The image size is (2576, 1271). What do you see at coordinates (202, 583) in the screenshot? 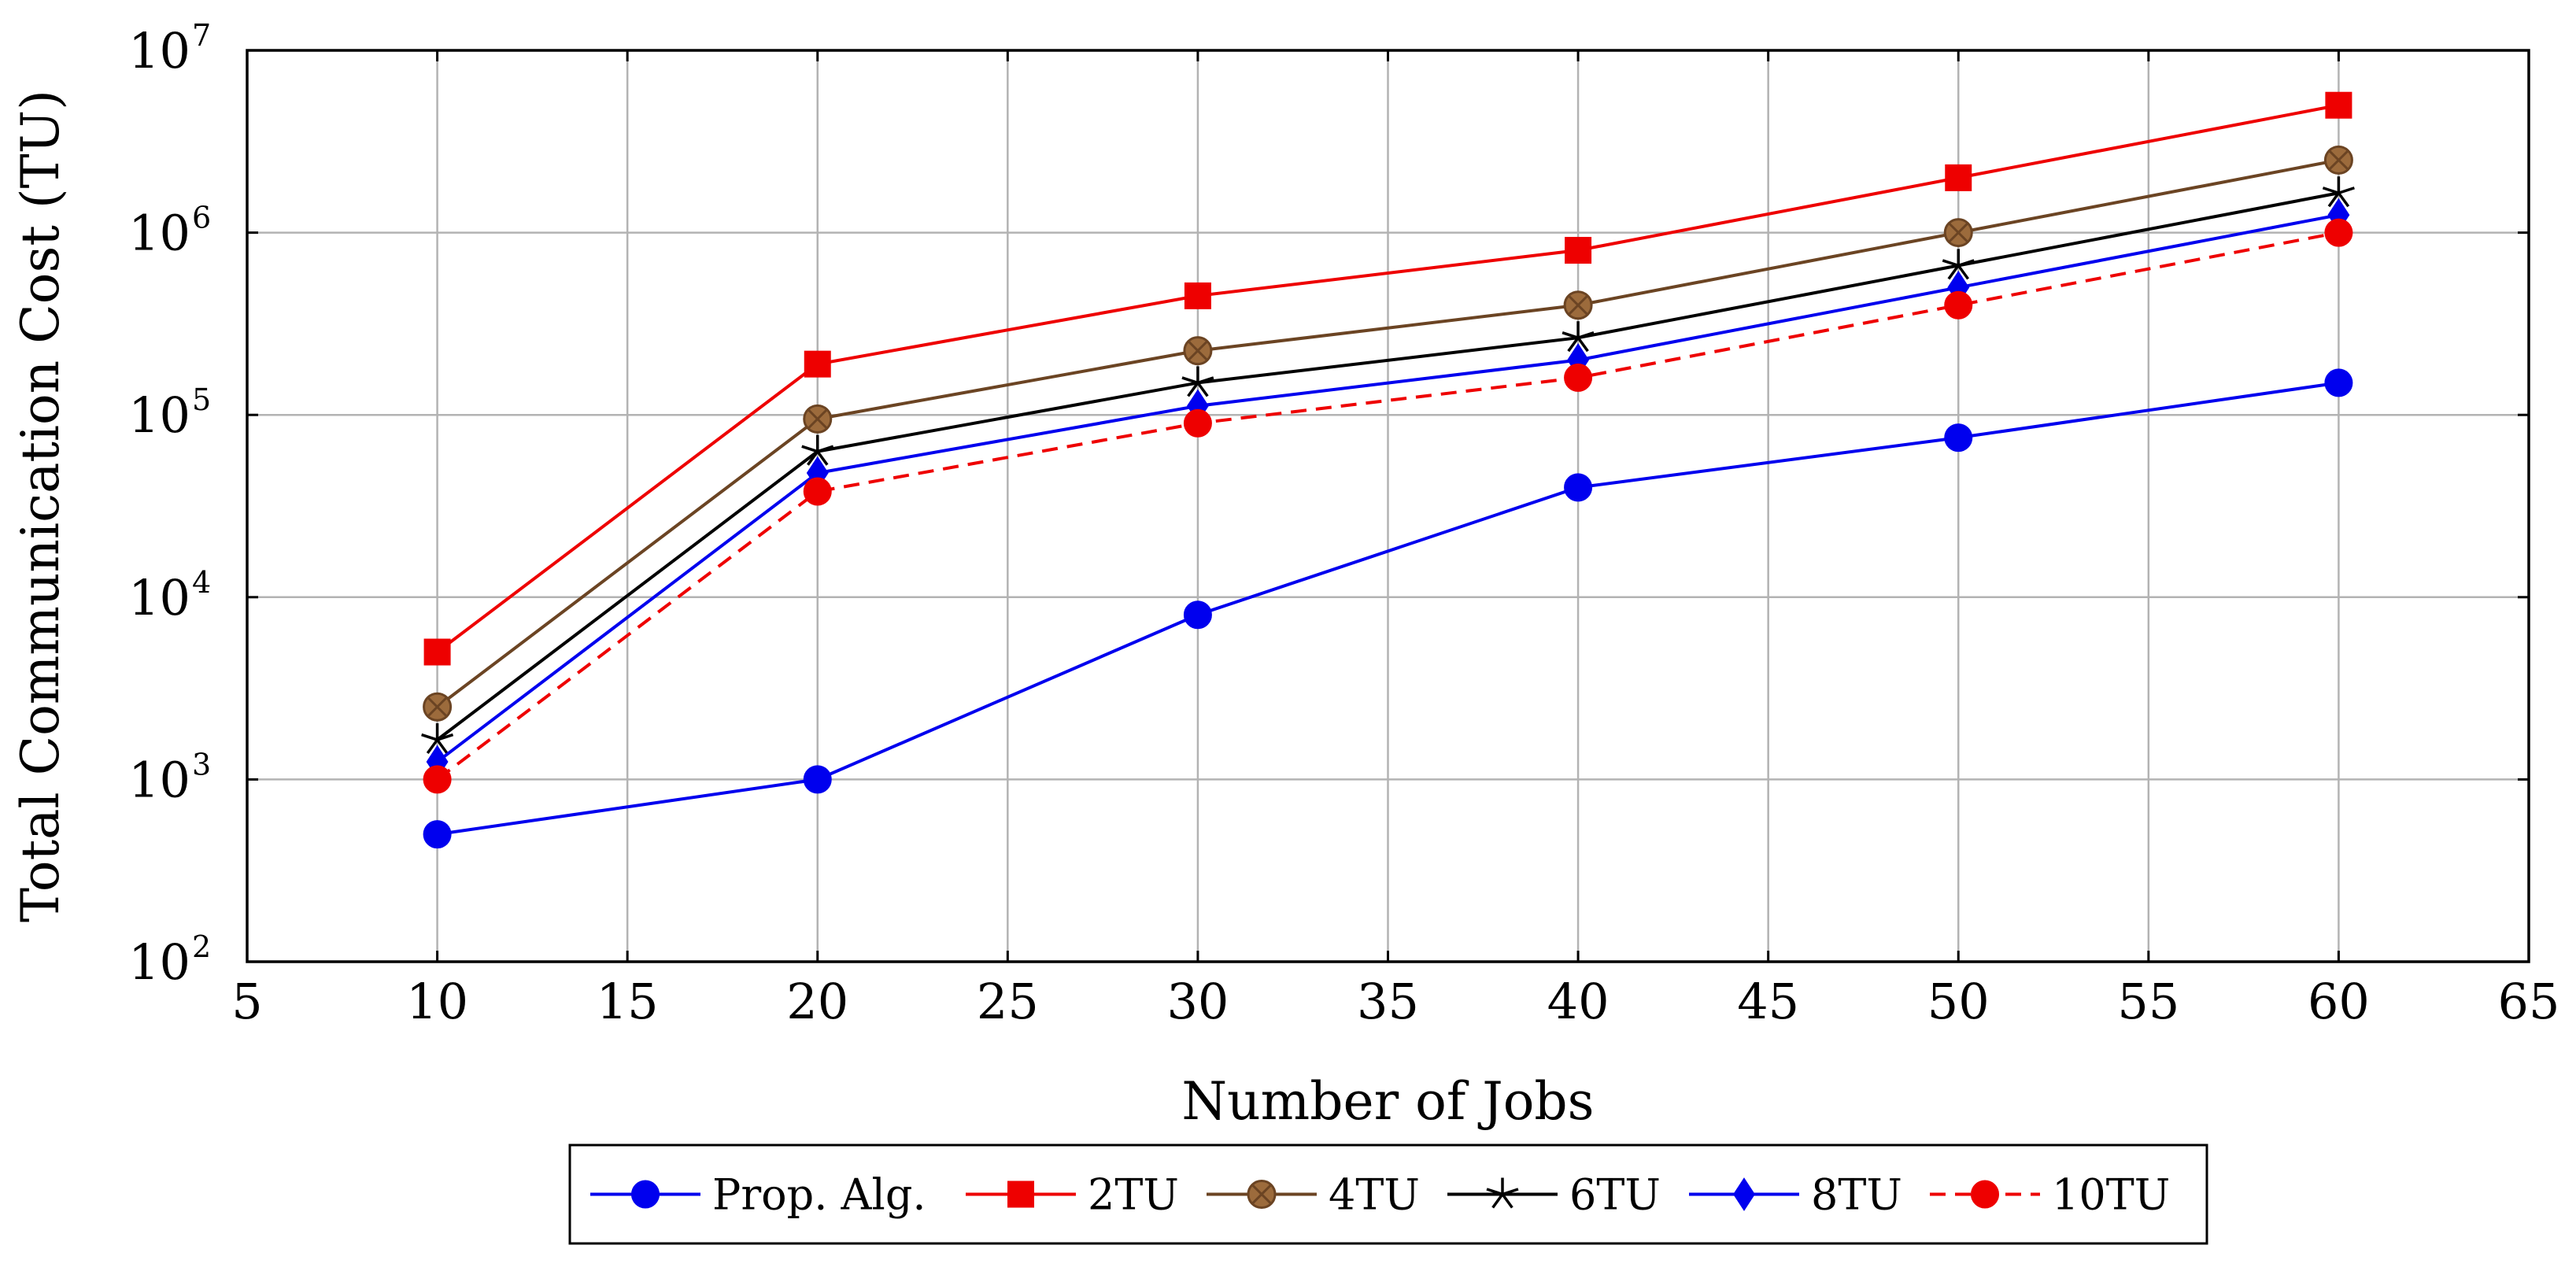
I see `y-tick-exponent: 4` at bounding box center [202, 583].